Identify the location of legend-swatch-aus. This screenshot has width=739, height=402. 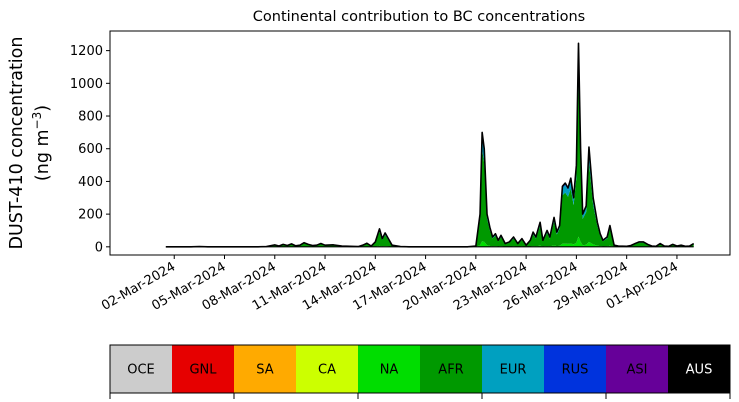
(699, 369).